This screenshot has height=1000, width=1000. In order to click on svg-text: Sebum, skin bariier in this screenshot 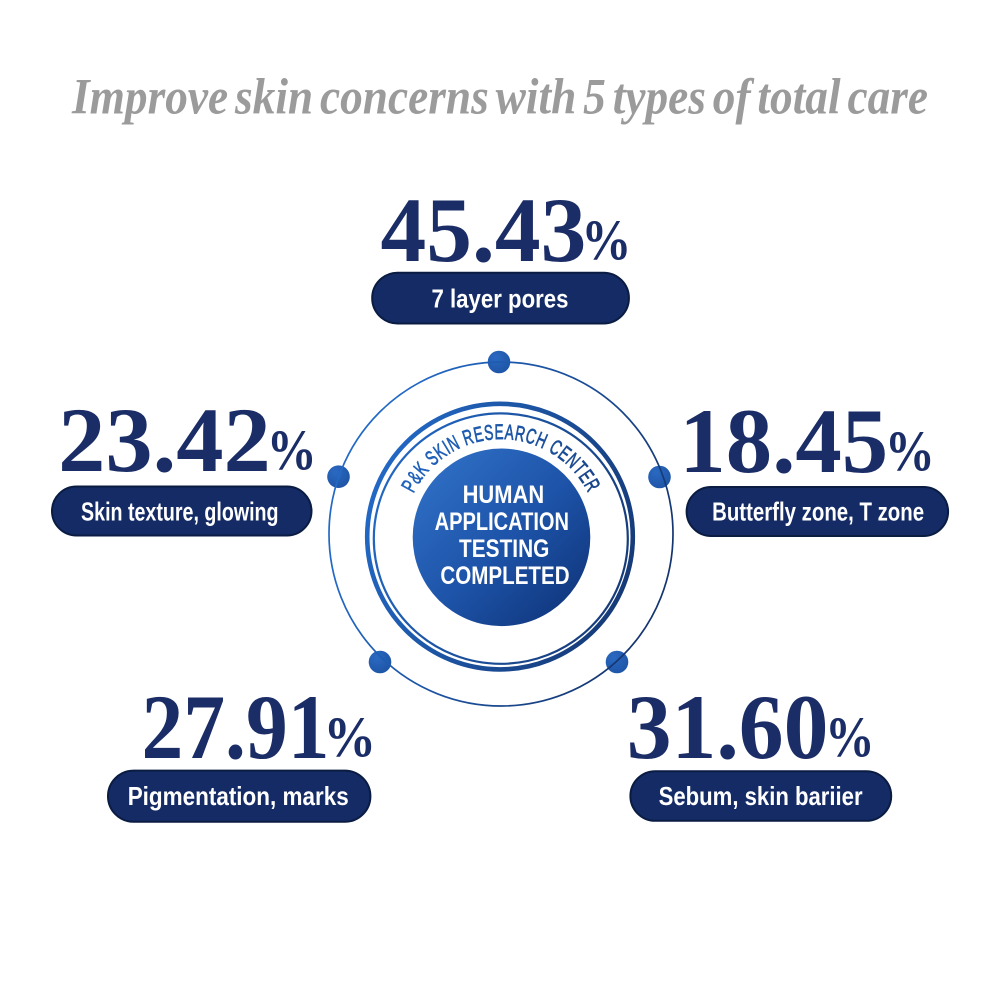, I will do `click(761, 796)`.